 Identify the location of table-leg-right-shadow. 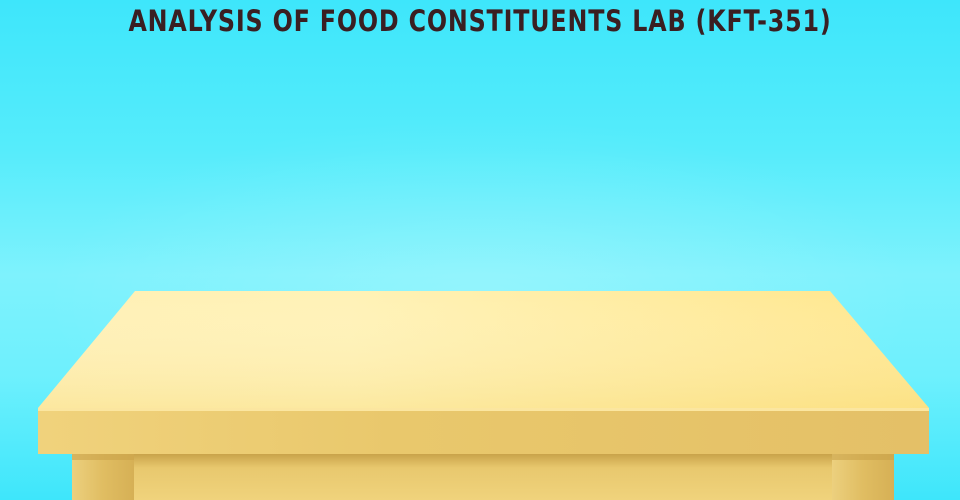
(863, 457).